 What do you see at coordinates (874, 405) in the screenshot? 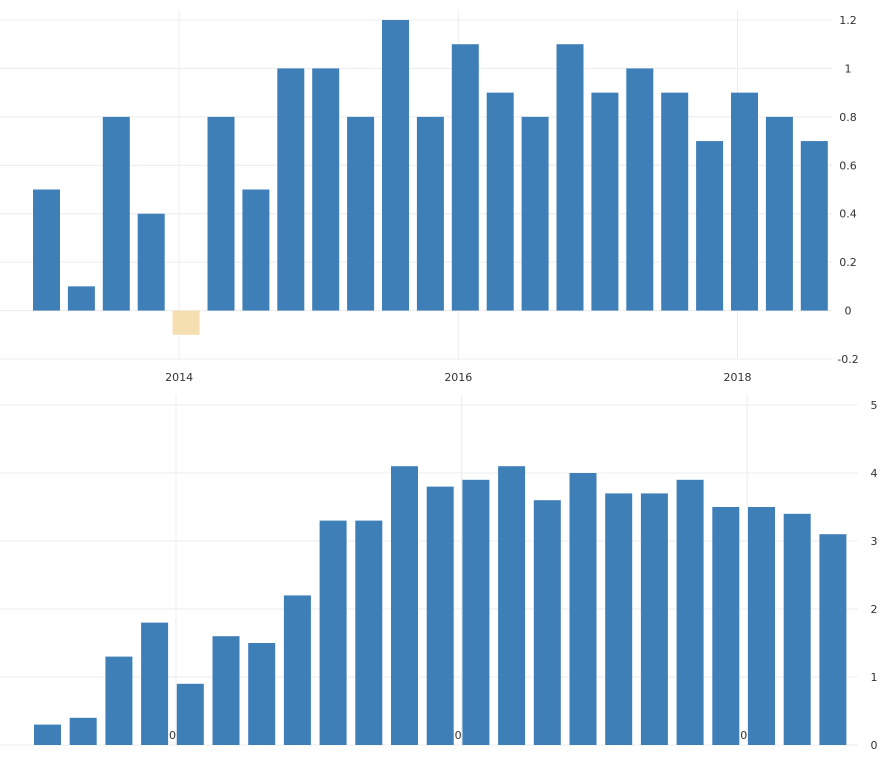
I see `y-tick-label: 5` at bounding box center [874, 405].